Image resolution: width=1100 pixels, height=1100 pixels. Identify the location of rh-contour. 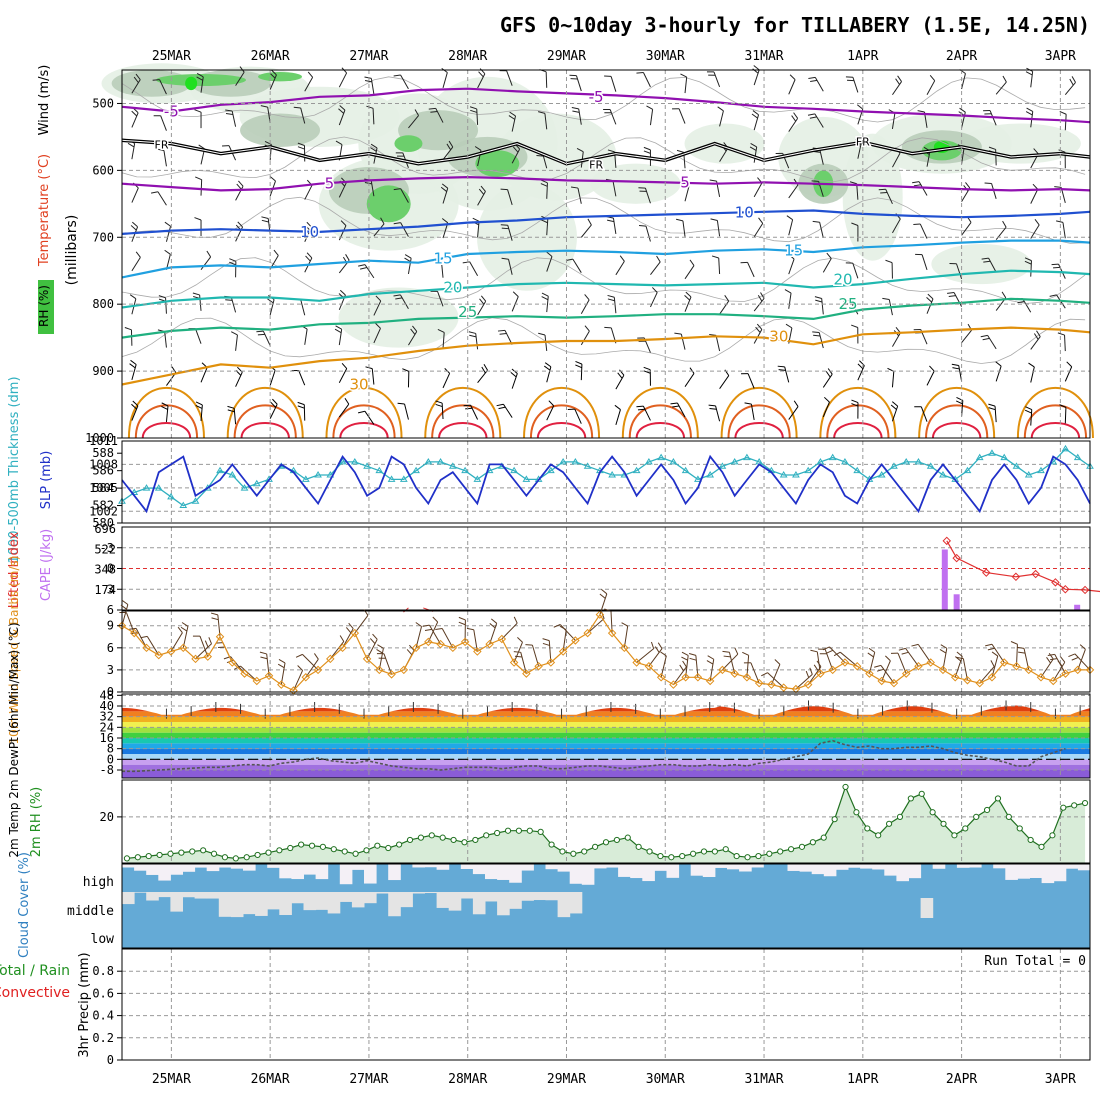
(603, 340).